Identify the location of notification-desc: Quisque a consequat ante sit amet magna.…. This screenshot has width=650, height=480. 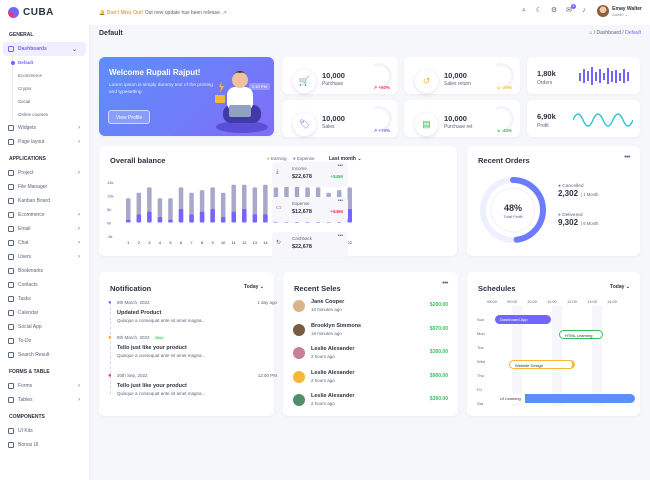
(161, 355).